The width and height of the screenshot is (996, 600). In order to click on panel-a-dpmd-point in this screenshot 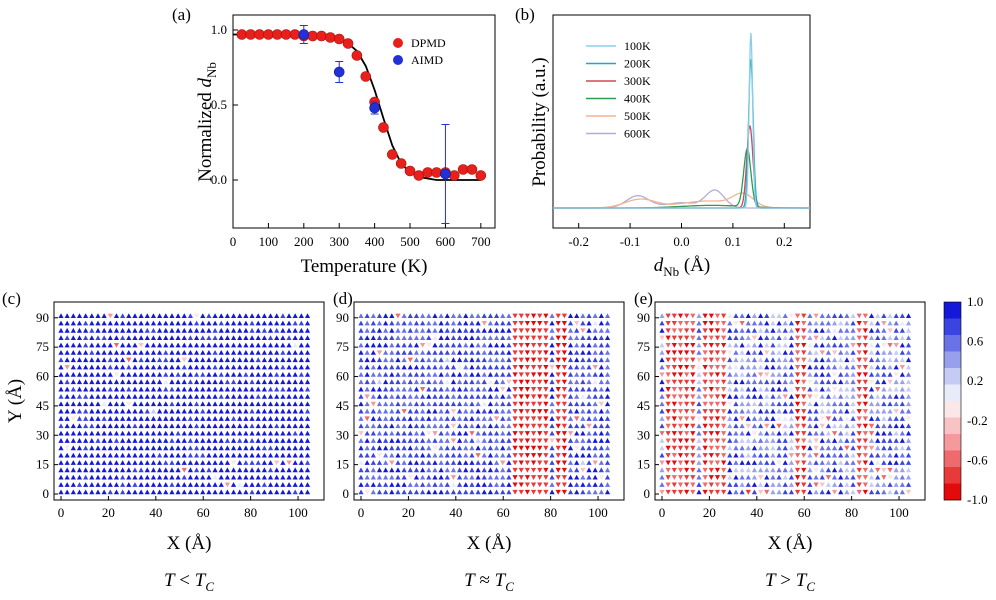, I will do `click(295, 34)`.